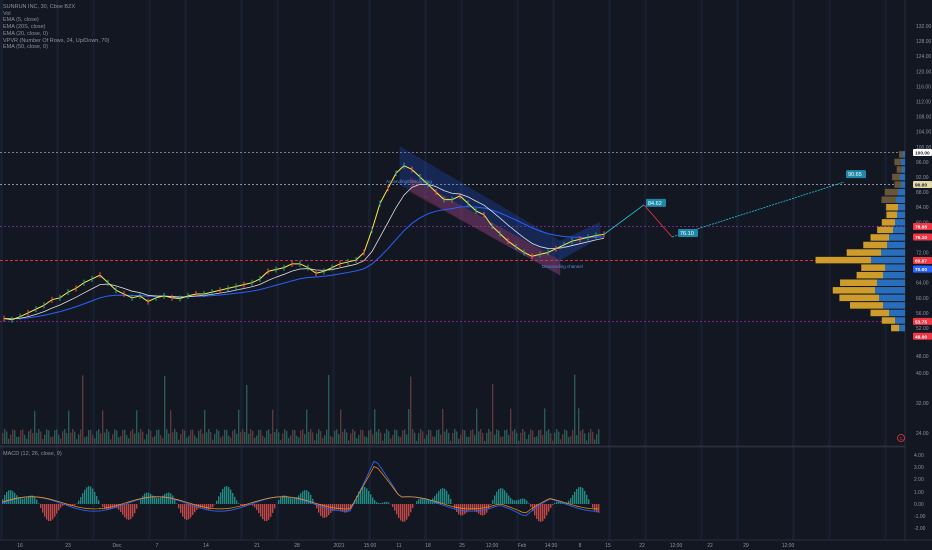  What do you see at coordinates (919, 493) in the screenshot?
I see `macd-tick-label: 1.00` at bounding box center [919, 493].